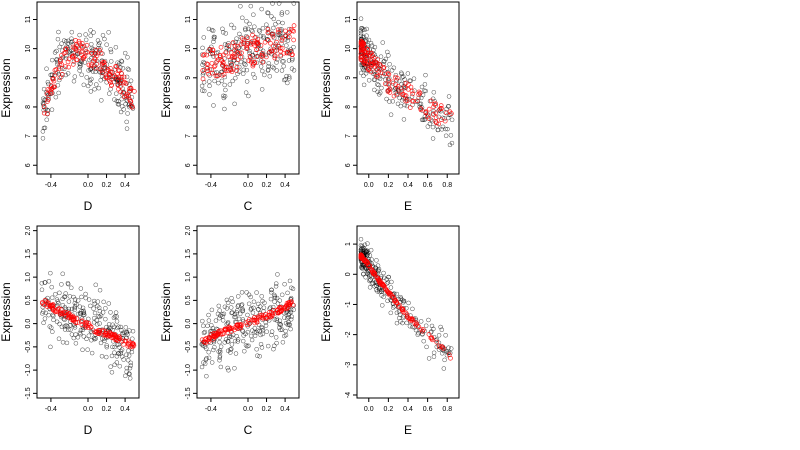  What do you see at coordinates (51, 185) in the screenshot?
I see `x-tick-label: -0.4` at bounding box center [51, 185].